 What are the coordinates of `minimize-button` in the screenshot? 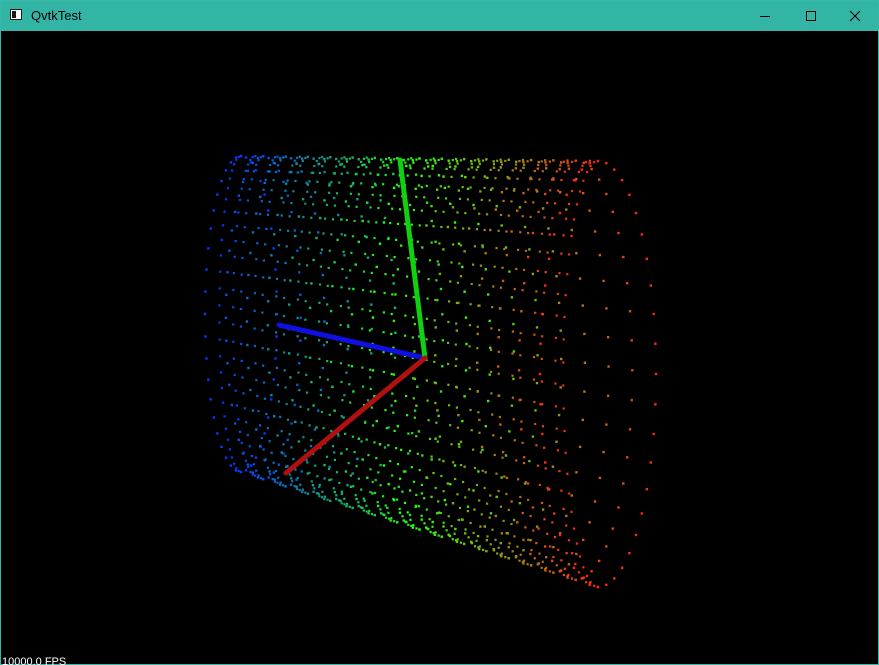 It's located at (765, 16).